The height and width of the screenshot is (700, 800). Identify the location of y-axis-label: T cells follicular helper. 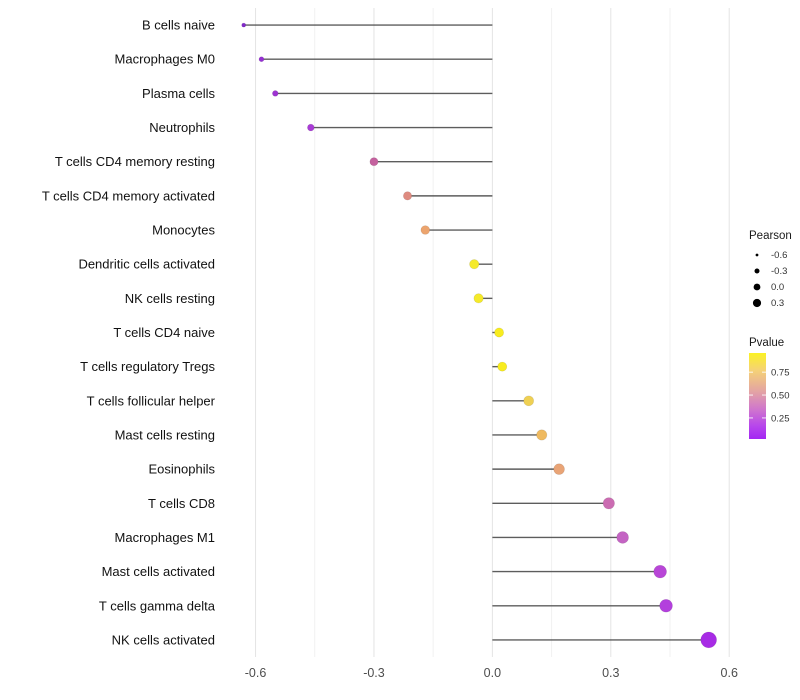
(151, 400).